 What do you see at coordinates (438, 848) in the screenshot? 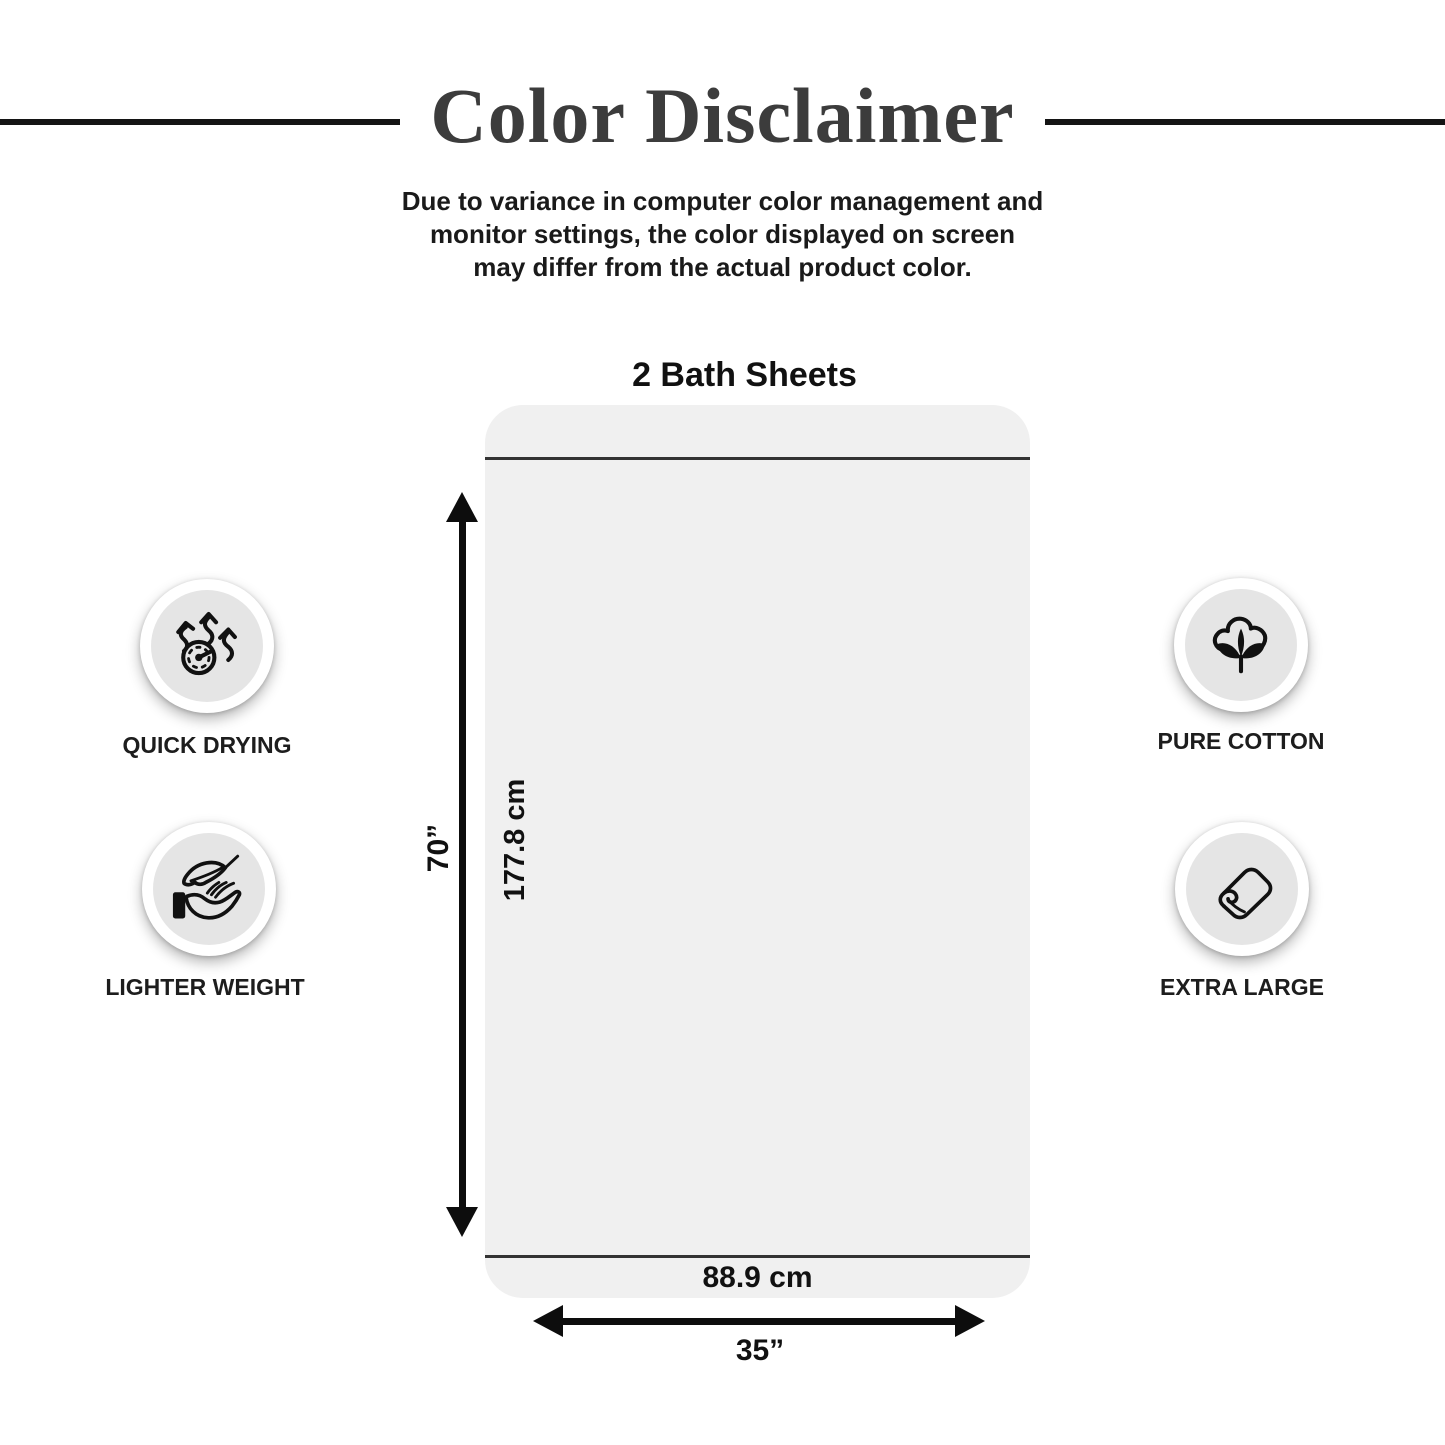
I see `height-inches-label: 70”` at bounding box center [438, 848].